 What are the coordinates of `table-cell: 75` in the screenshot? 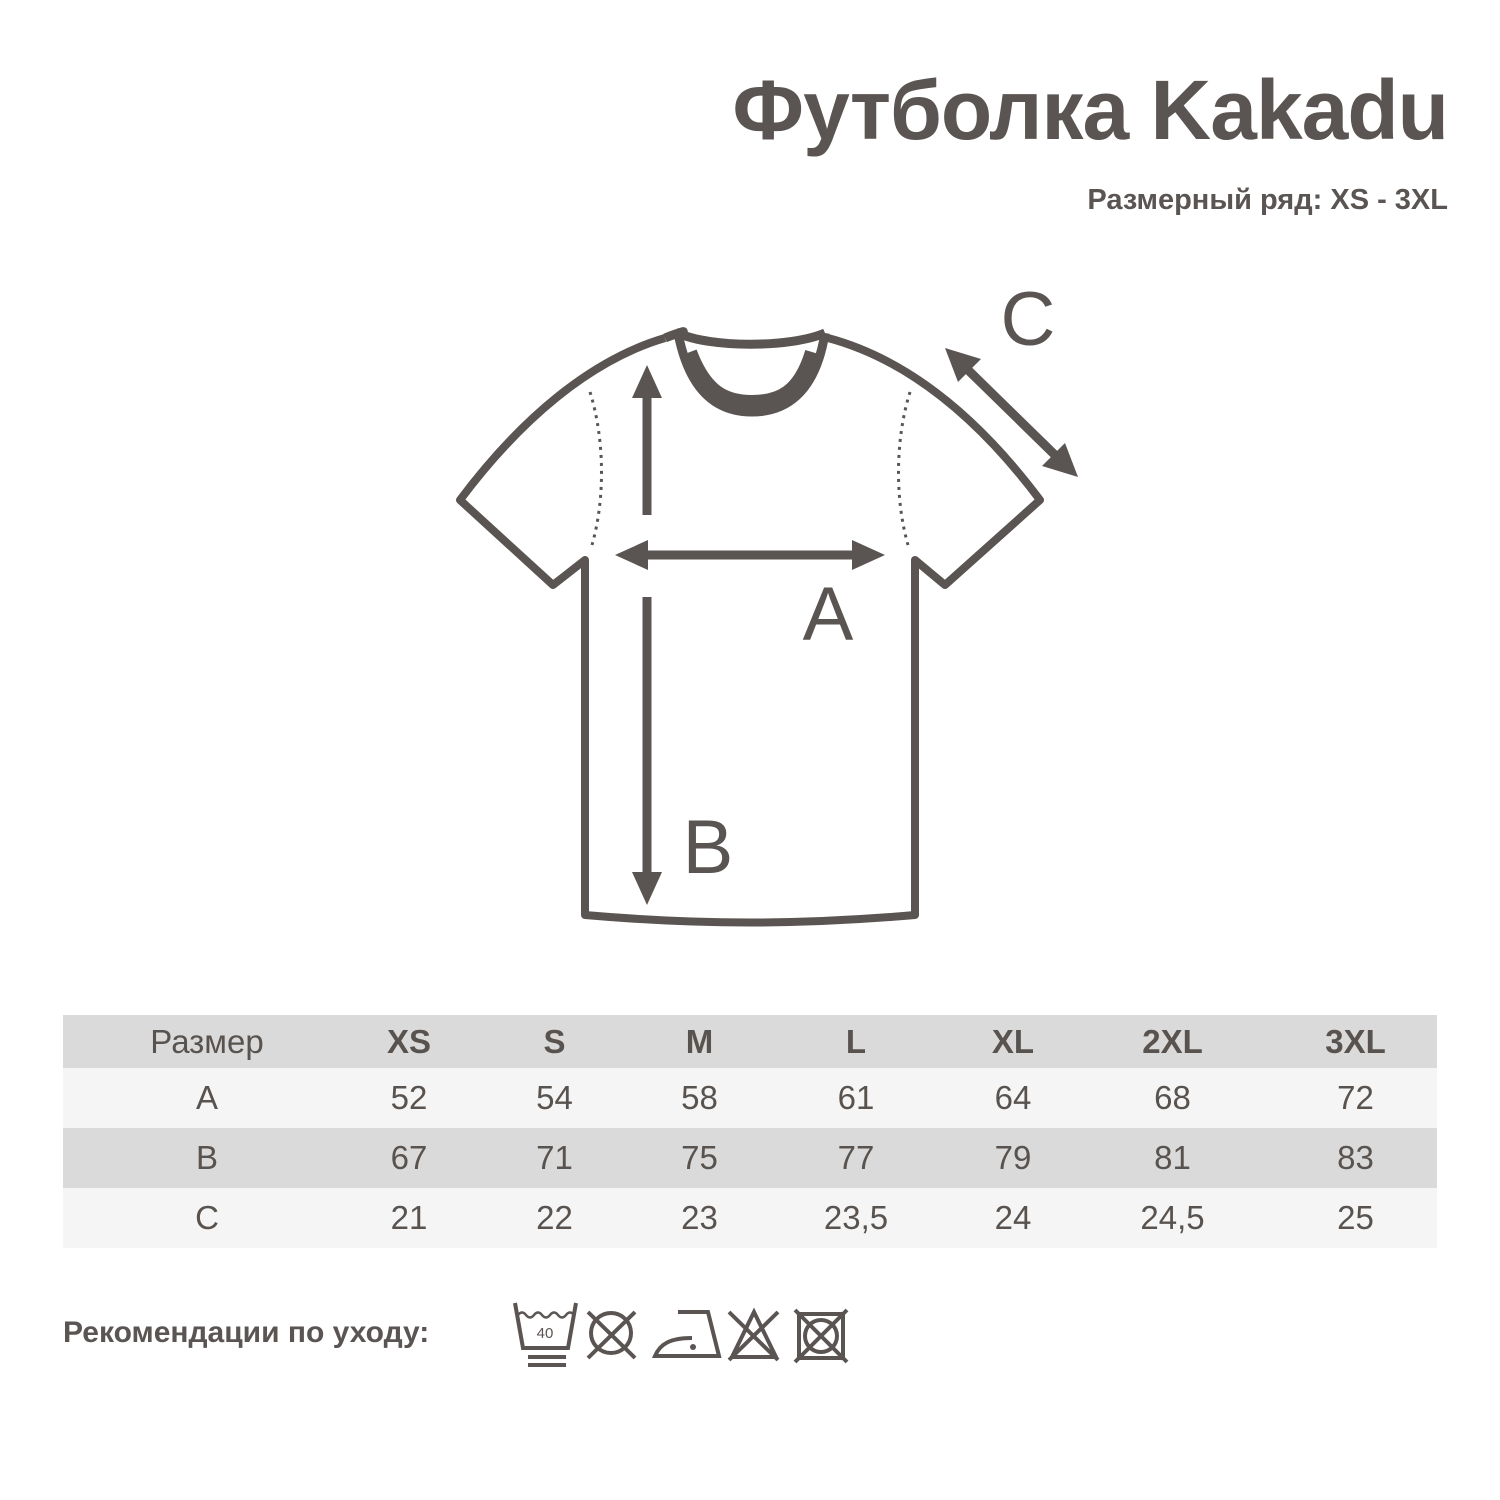 It's located at (699, 1157).